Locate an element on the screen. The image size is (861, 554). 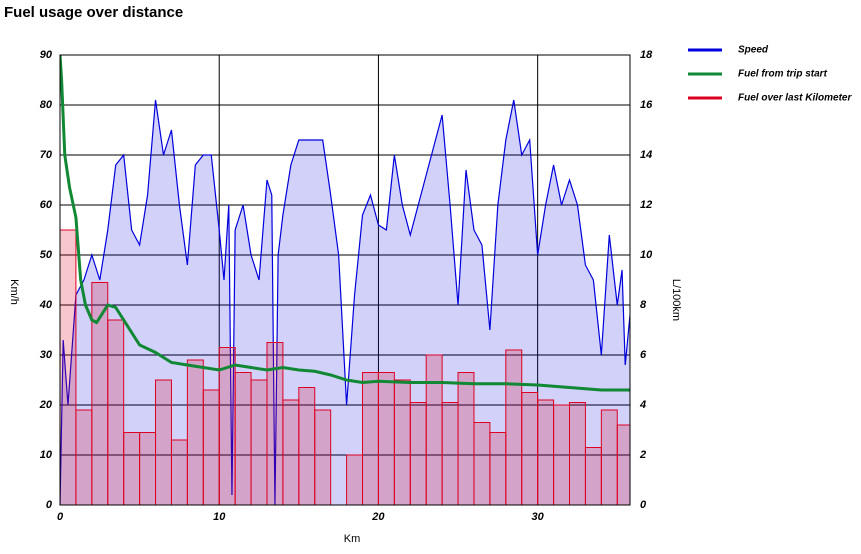
x-tick-label: 10 is located at coordinates (219, 517).